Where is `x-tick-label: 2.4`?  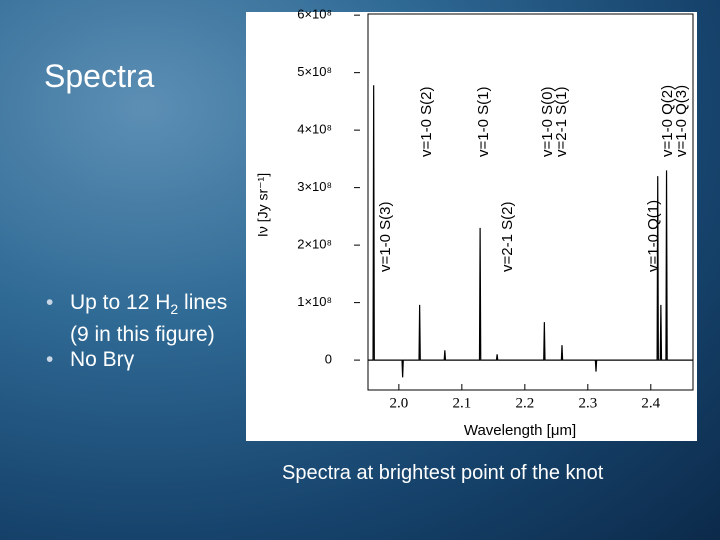
x-tick-label: 2.4 is located at coordinates (650, 403).